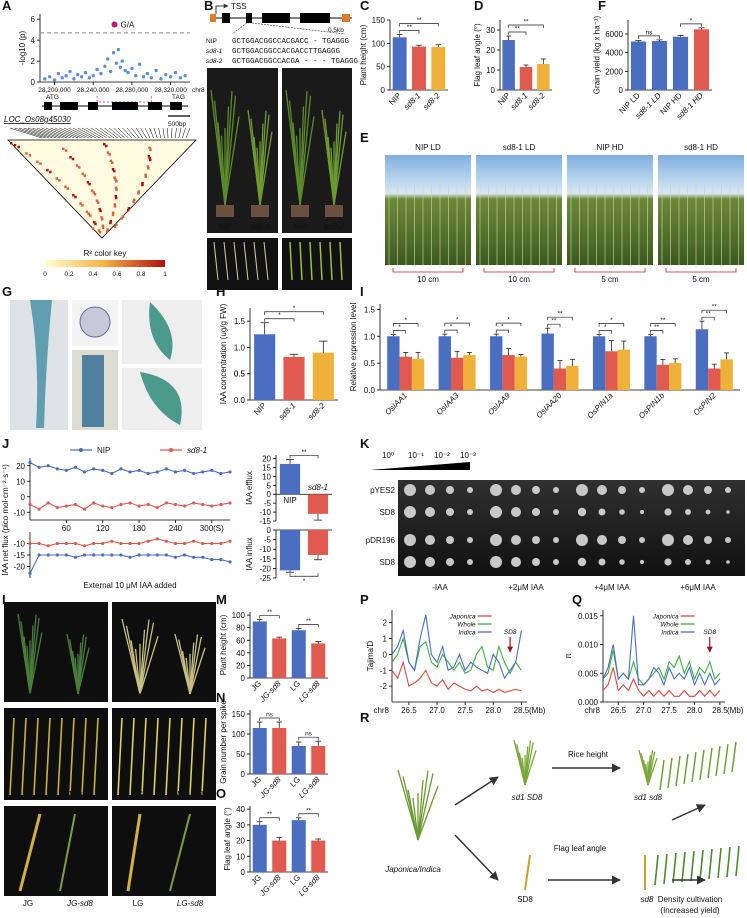 This screenshot has width=747, height=918. Describe the element at coordinates (223, 742) in the screenshot. I see `y-axis-label: Grain number per spike` at that location.